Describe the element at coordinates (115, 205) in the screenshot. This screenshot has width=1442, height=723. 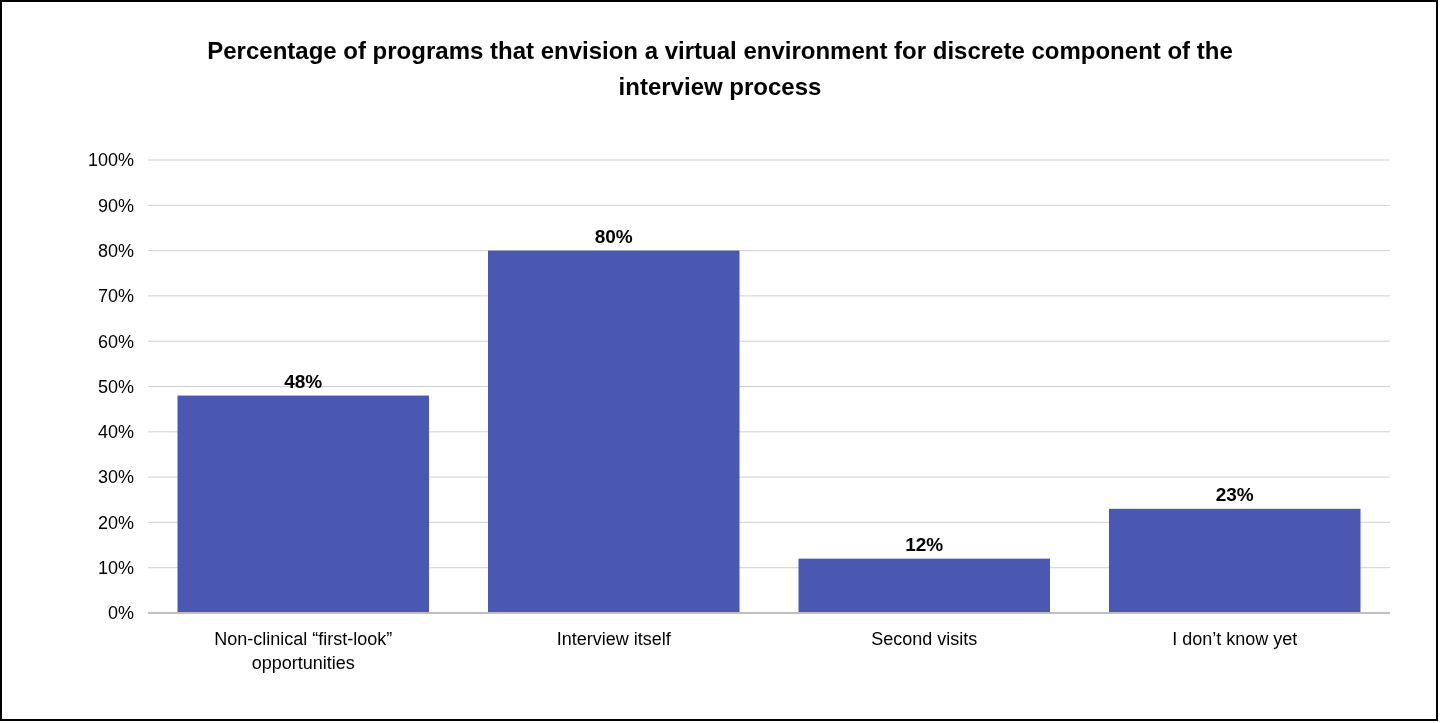
I see `y-tick-label: 90%` at that location.